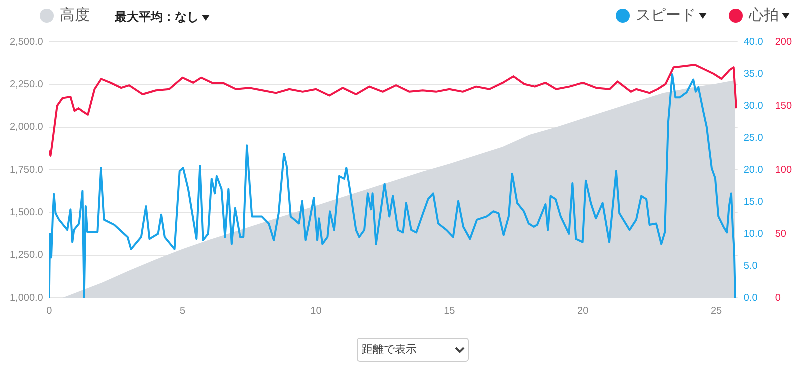  What do you see at coordinates (157, 17) in the screenshot?
I see `text: 最大平均：なし` at bounding box center [157, 17].